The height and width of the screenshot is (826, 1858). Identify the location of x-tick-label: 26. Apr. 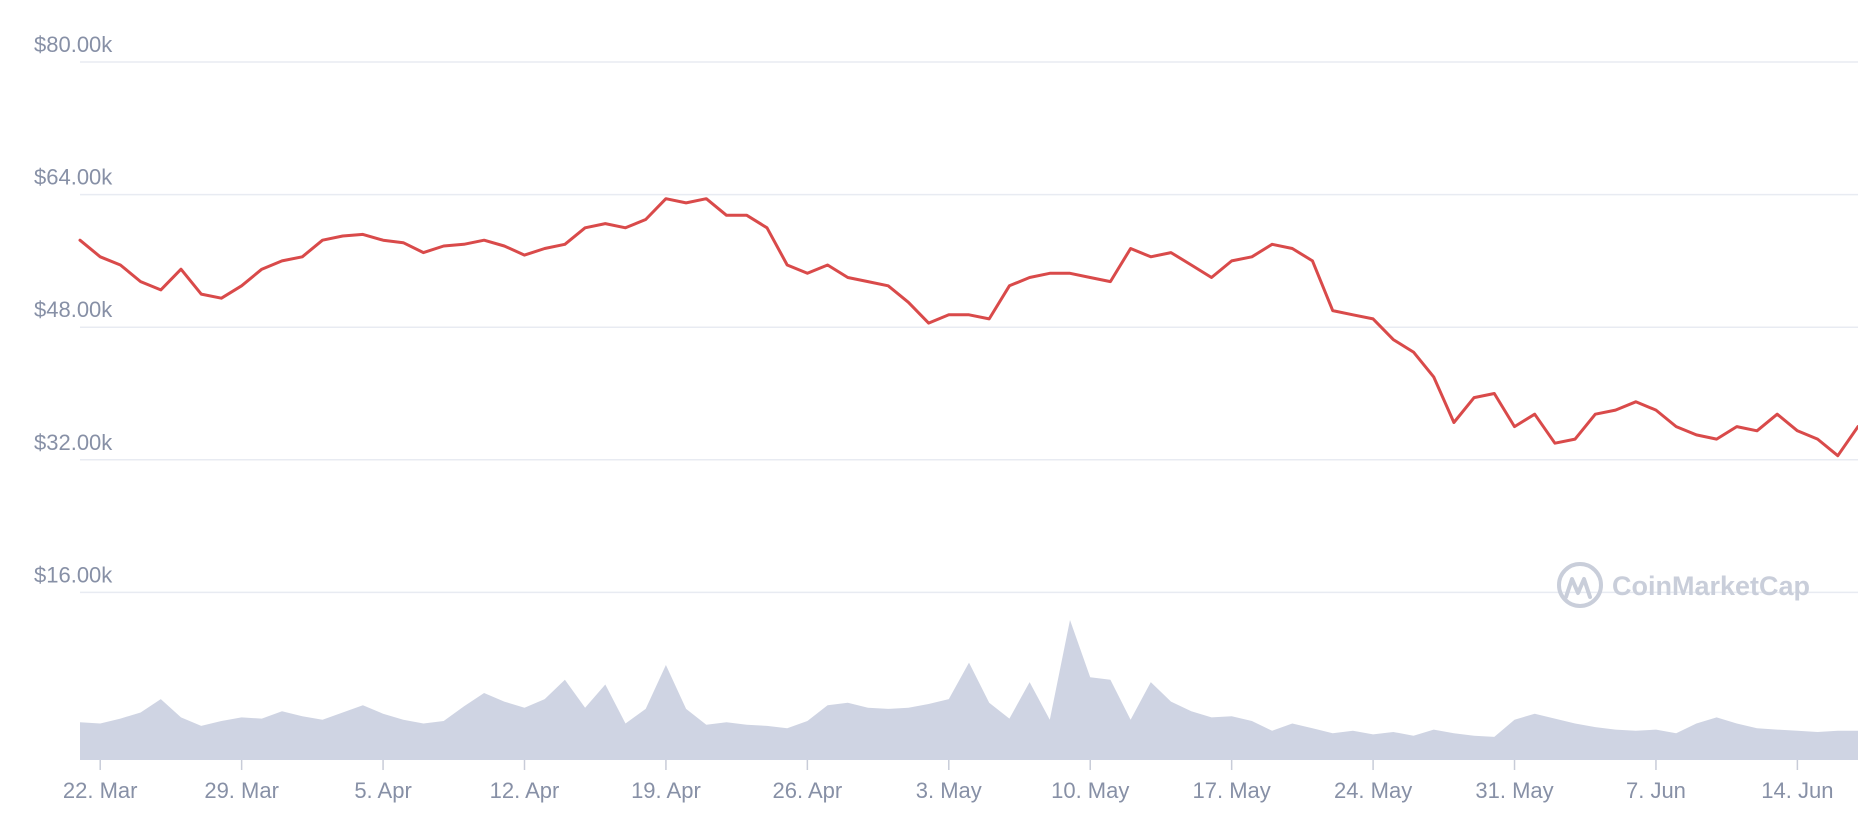
(808, 790).